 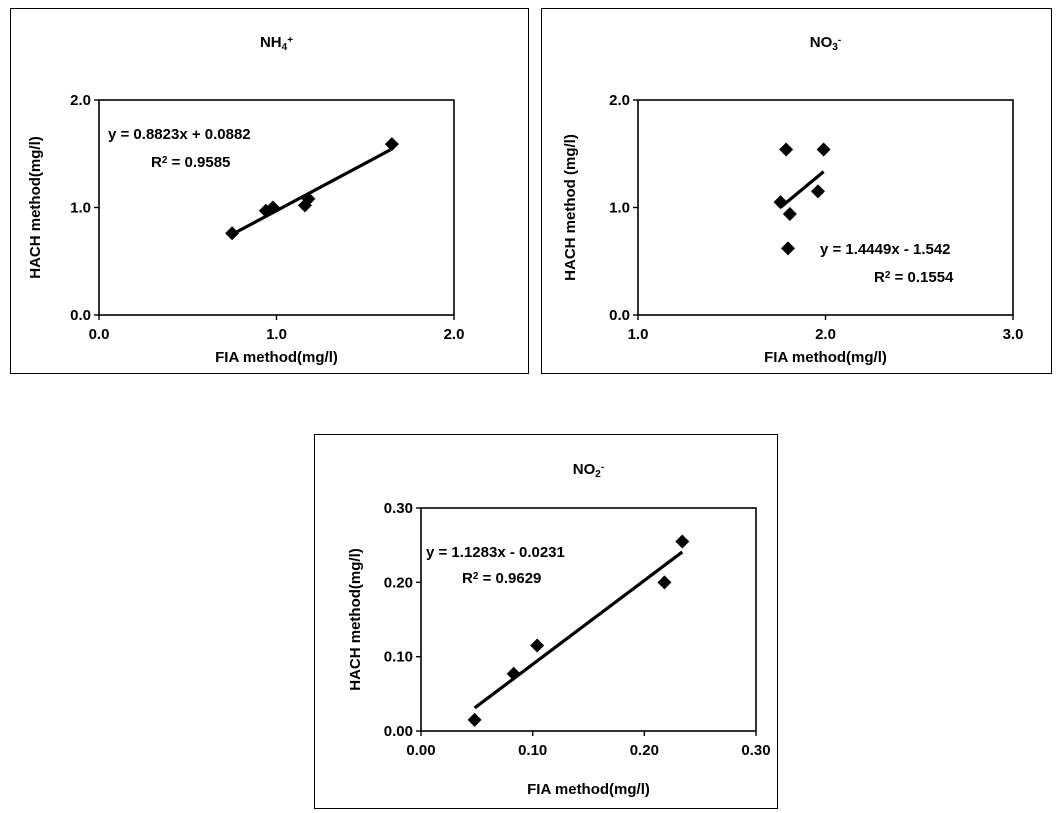 I want to click on nh4-chart-title-part-3: +, so click(x=290, y=40).